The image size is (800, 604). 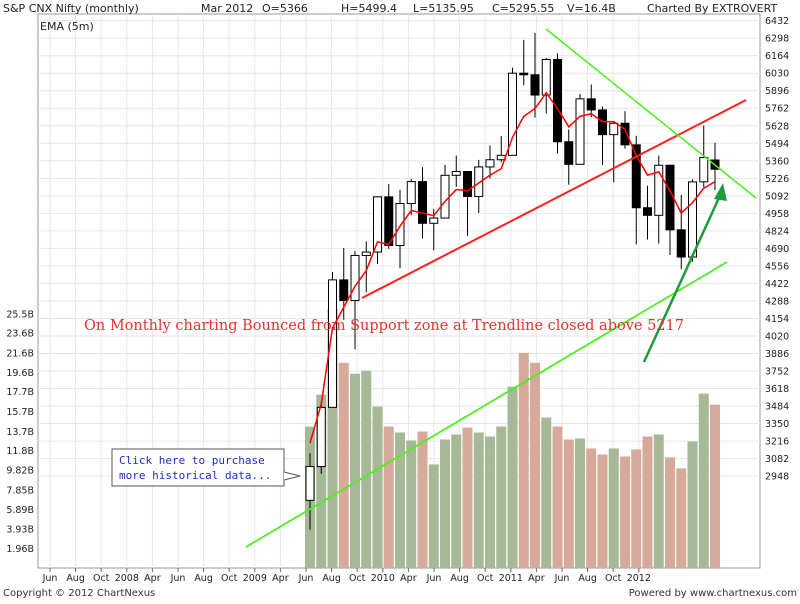 I want to click on volume-tick-label: 13.7B, so click(x=20, y=432).